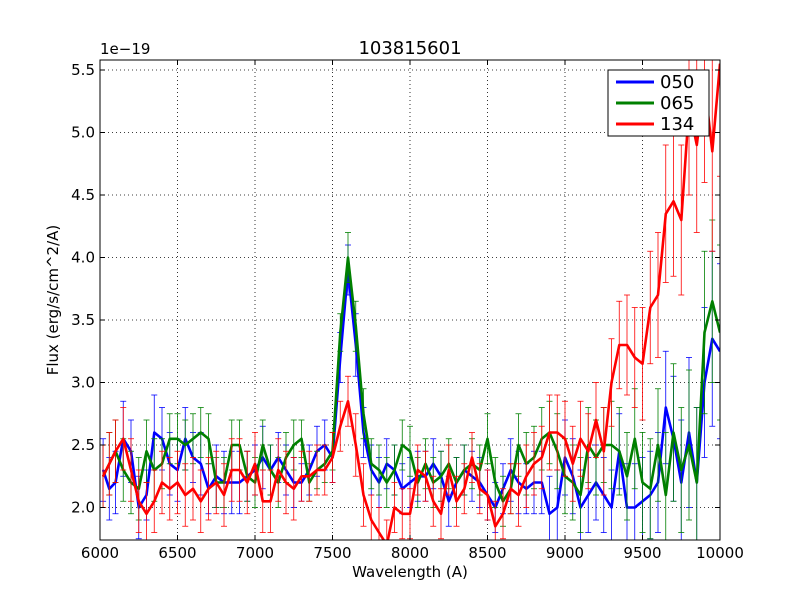  I want to click on chart-title: 103815601, so click(409, 48).